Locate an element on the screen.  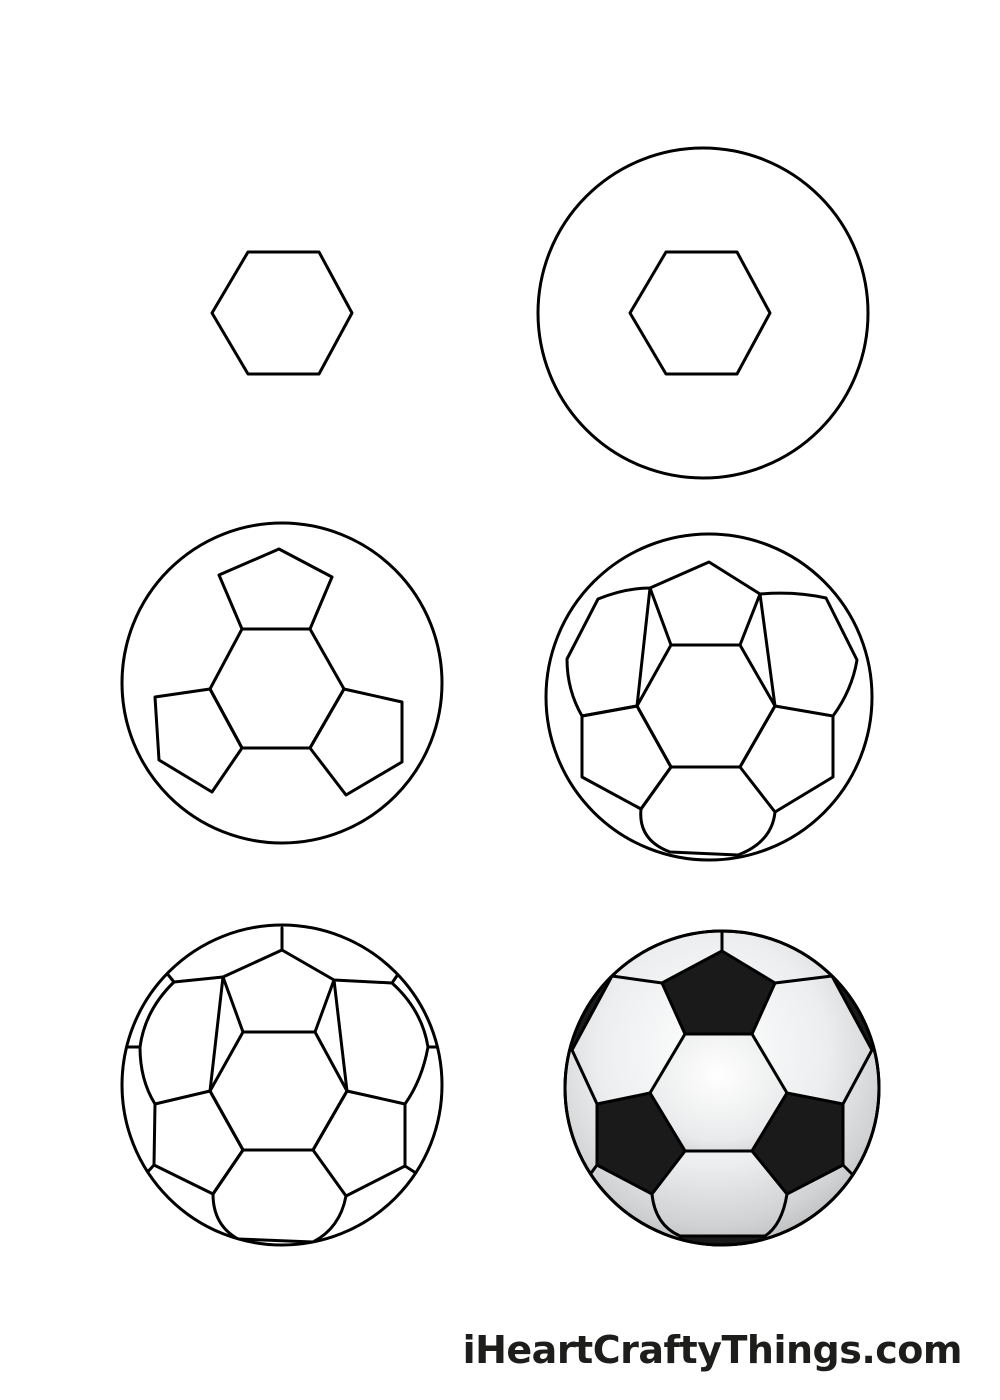
step-3-drawing is located at coordinates (282, 683).